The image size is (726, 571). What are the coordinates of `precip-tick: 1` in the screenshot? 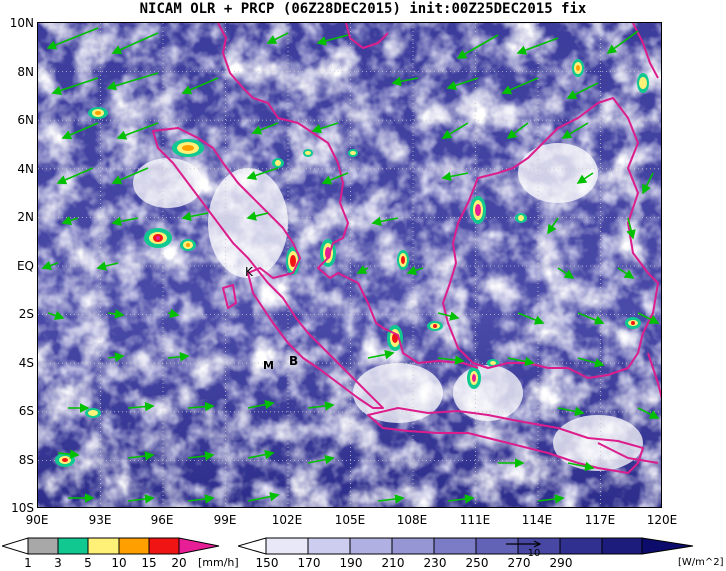 It's located at (28, 563).